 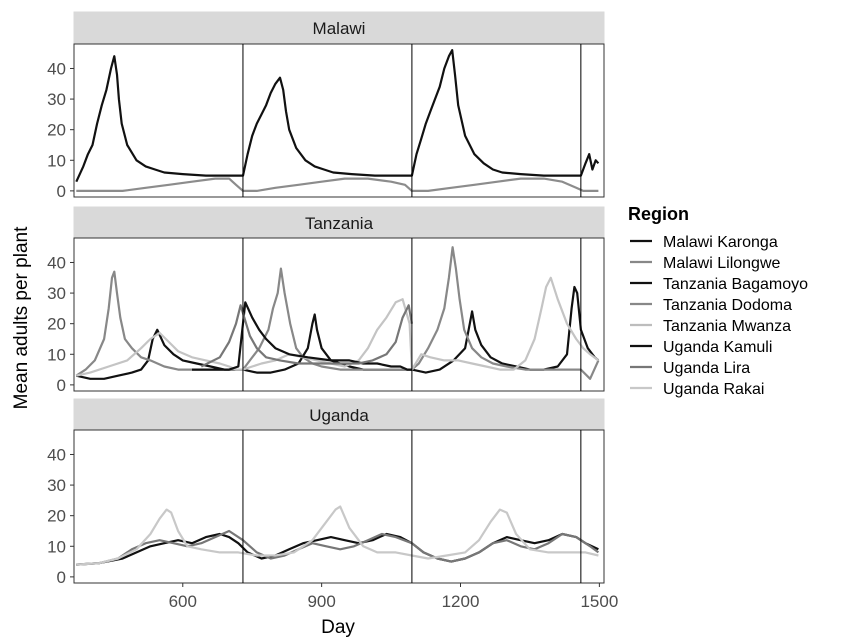 I want to click on x-tick-label: 1200, so click(x=461, y=601).